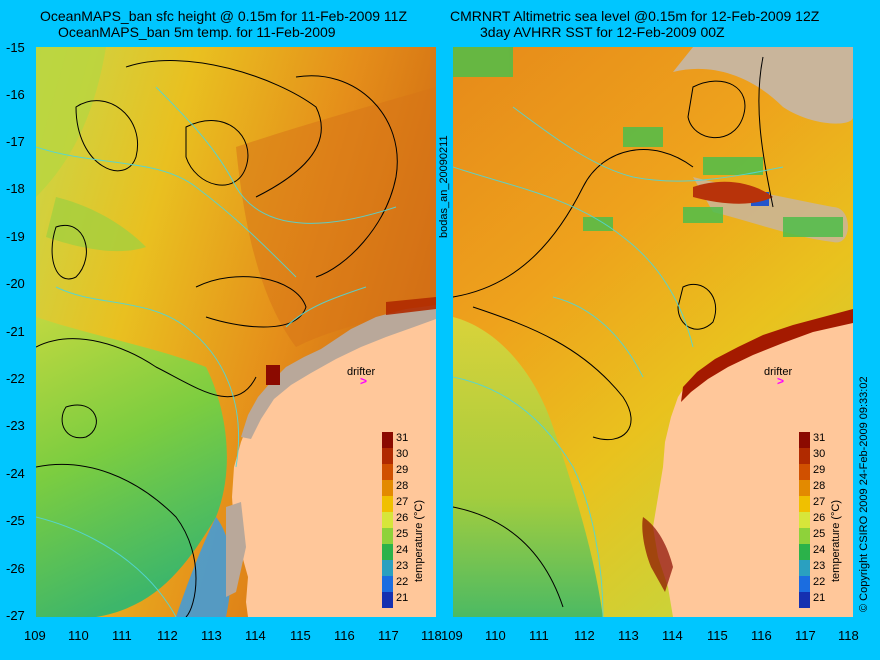 Image resolution: width=880 pixels, height=660 pixels. Describe the element at coordinates (602, 32) in the screenshot. I see `right-title-line2: 3day AVHRR SST for 12-Feb-2009 00Z` at that location.